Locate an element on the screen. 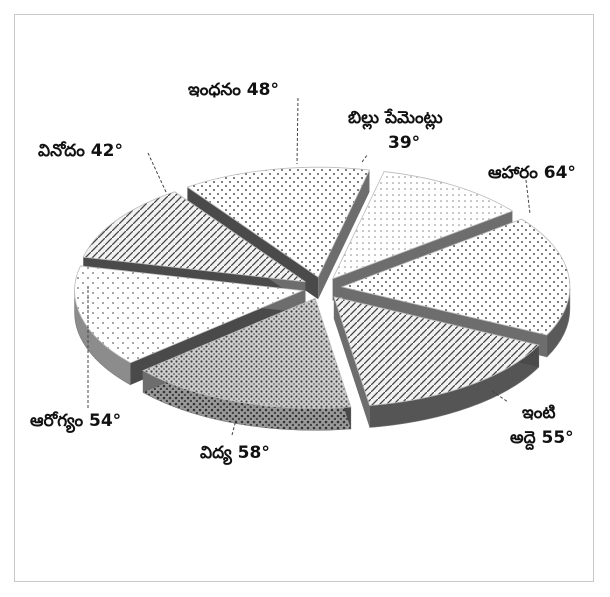 This screenshot has width=610, height=597. slice-55-wall is located at coordinates (351, 362).